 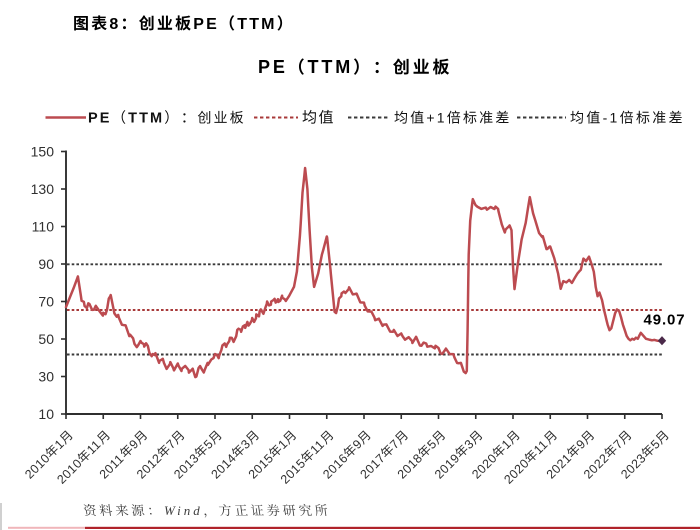 I want to click on svg-text: 10, so click(x=46, y=414).